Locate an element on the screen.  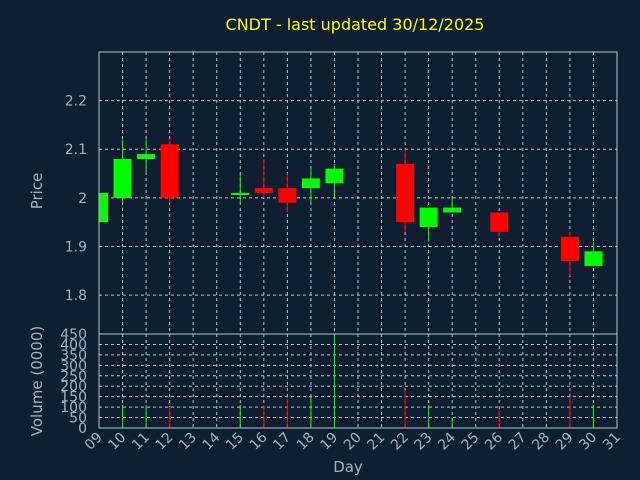
x-tick-label: 12 is located at coordinates (165, 442).